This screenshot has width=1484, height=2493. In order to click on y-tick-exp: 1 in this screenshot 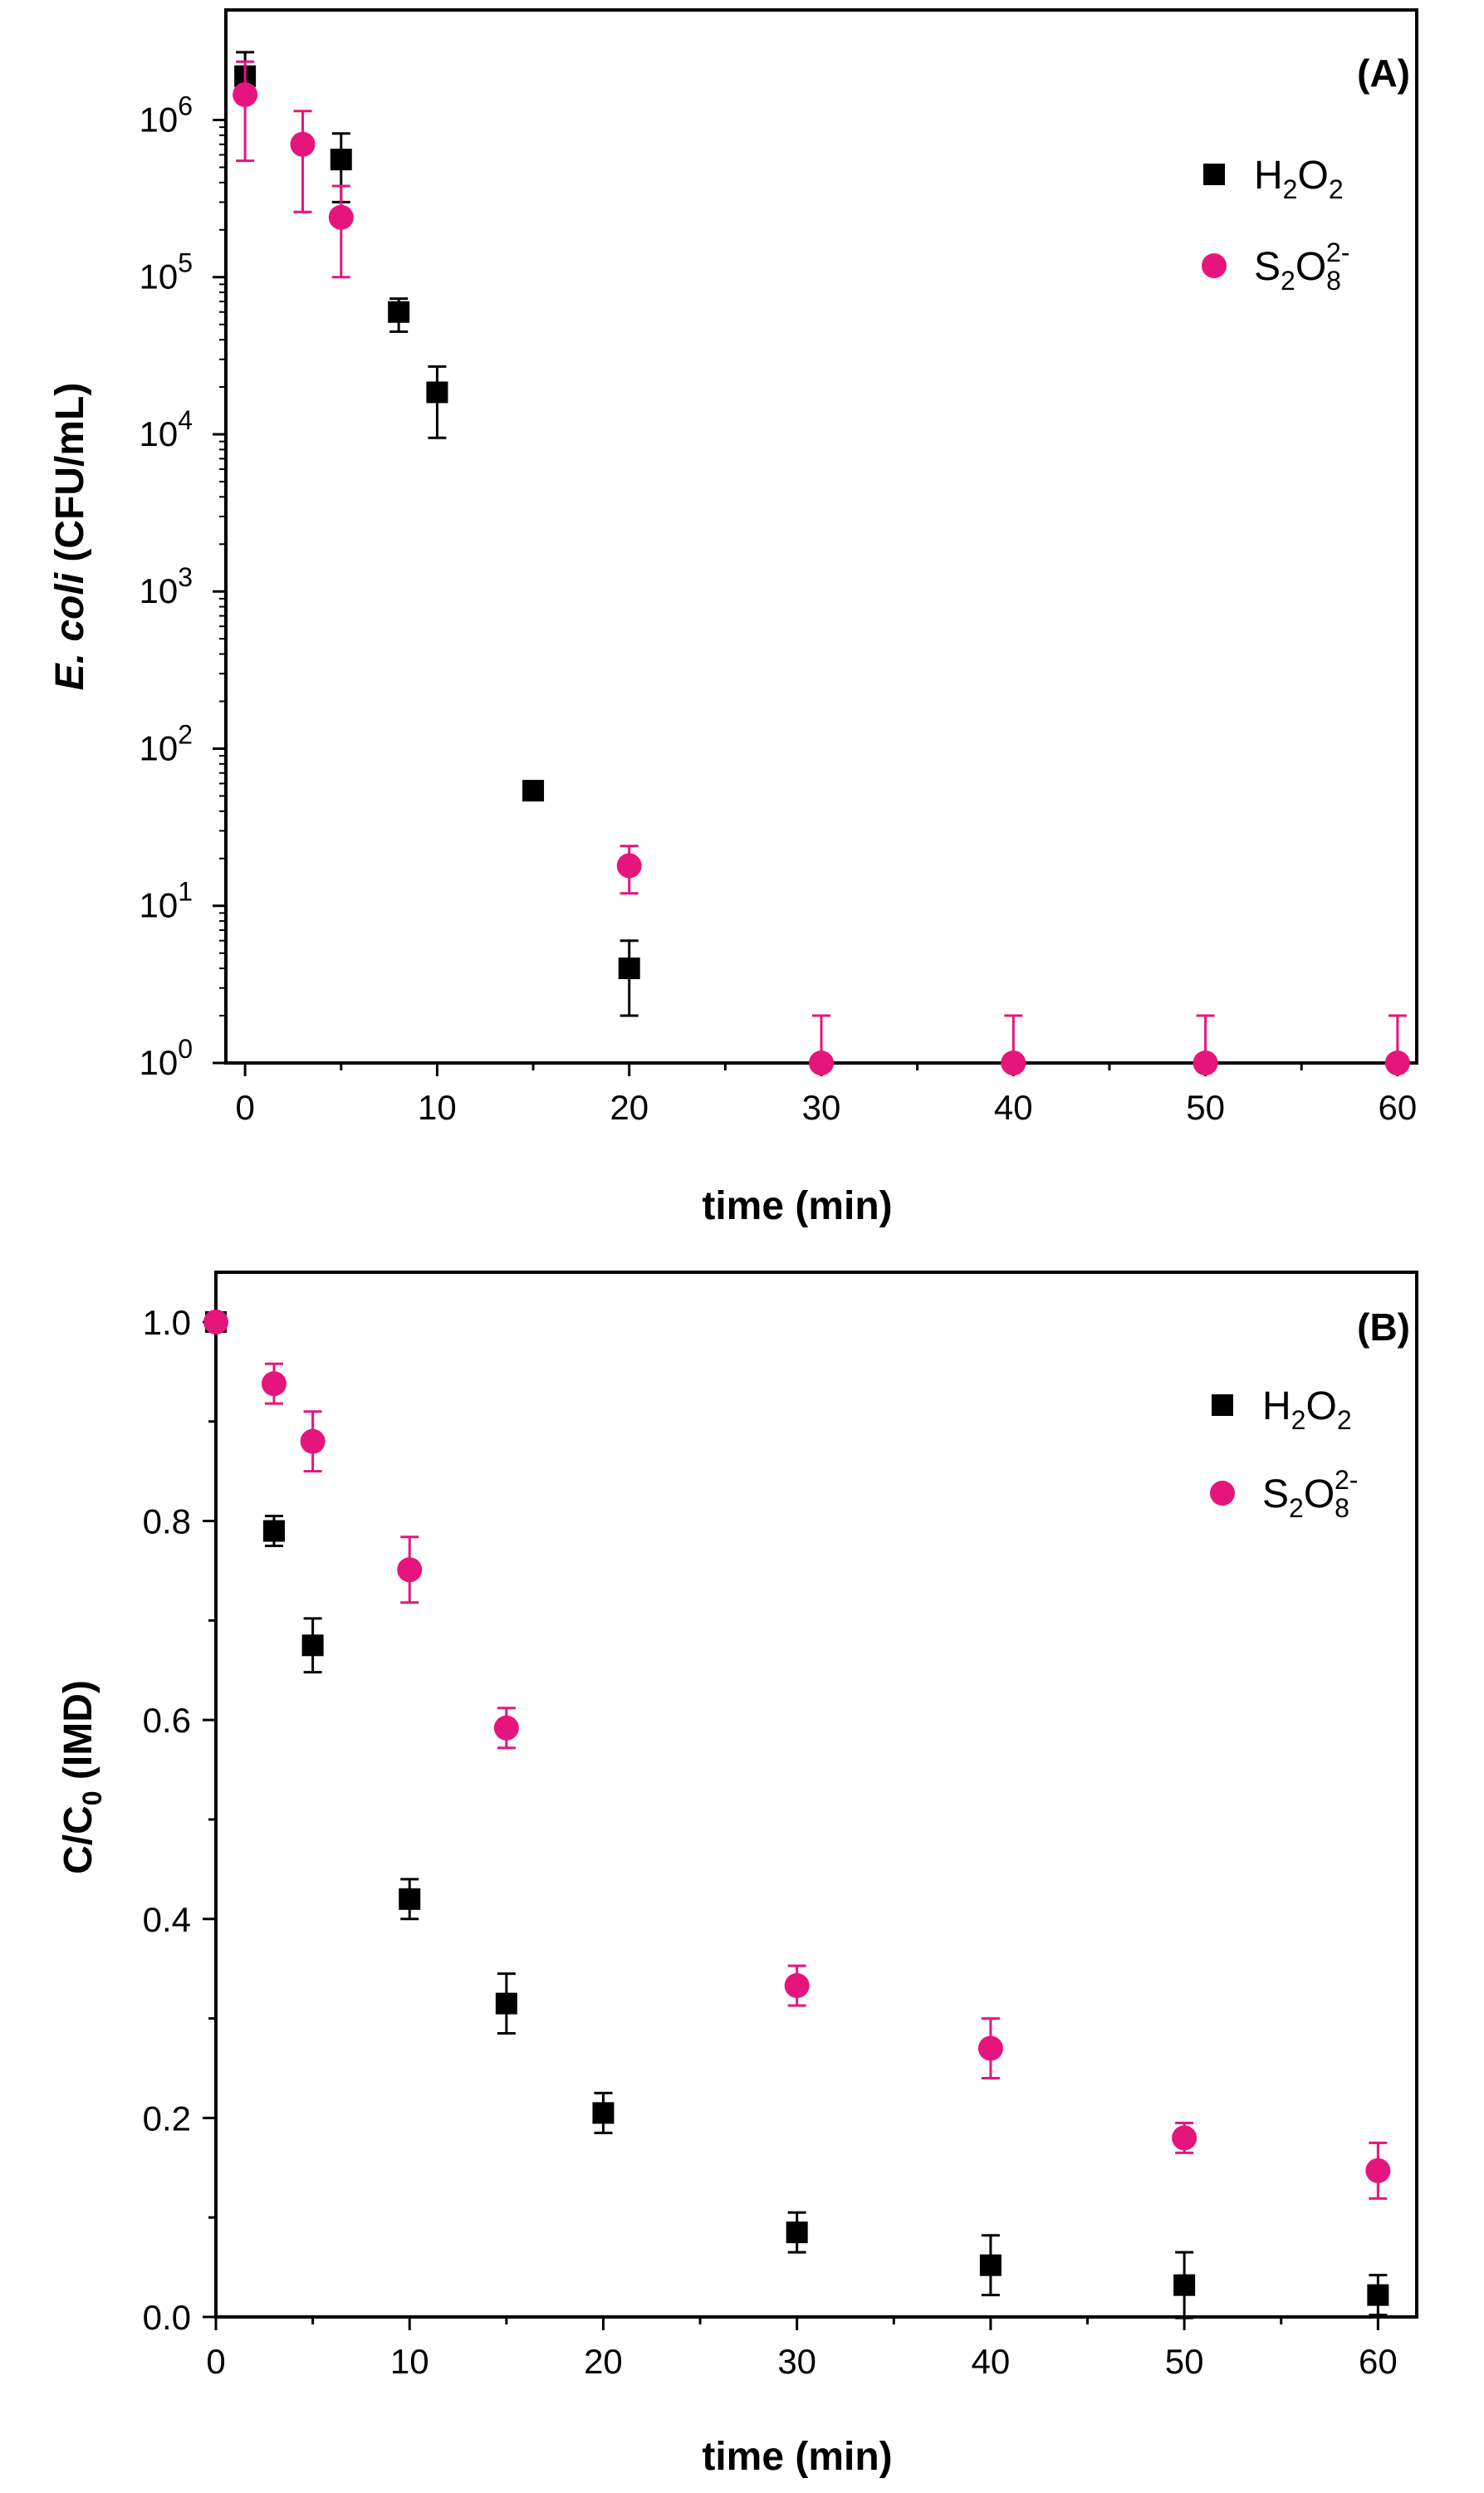, I will do `click(185, 892)`.